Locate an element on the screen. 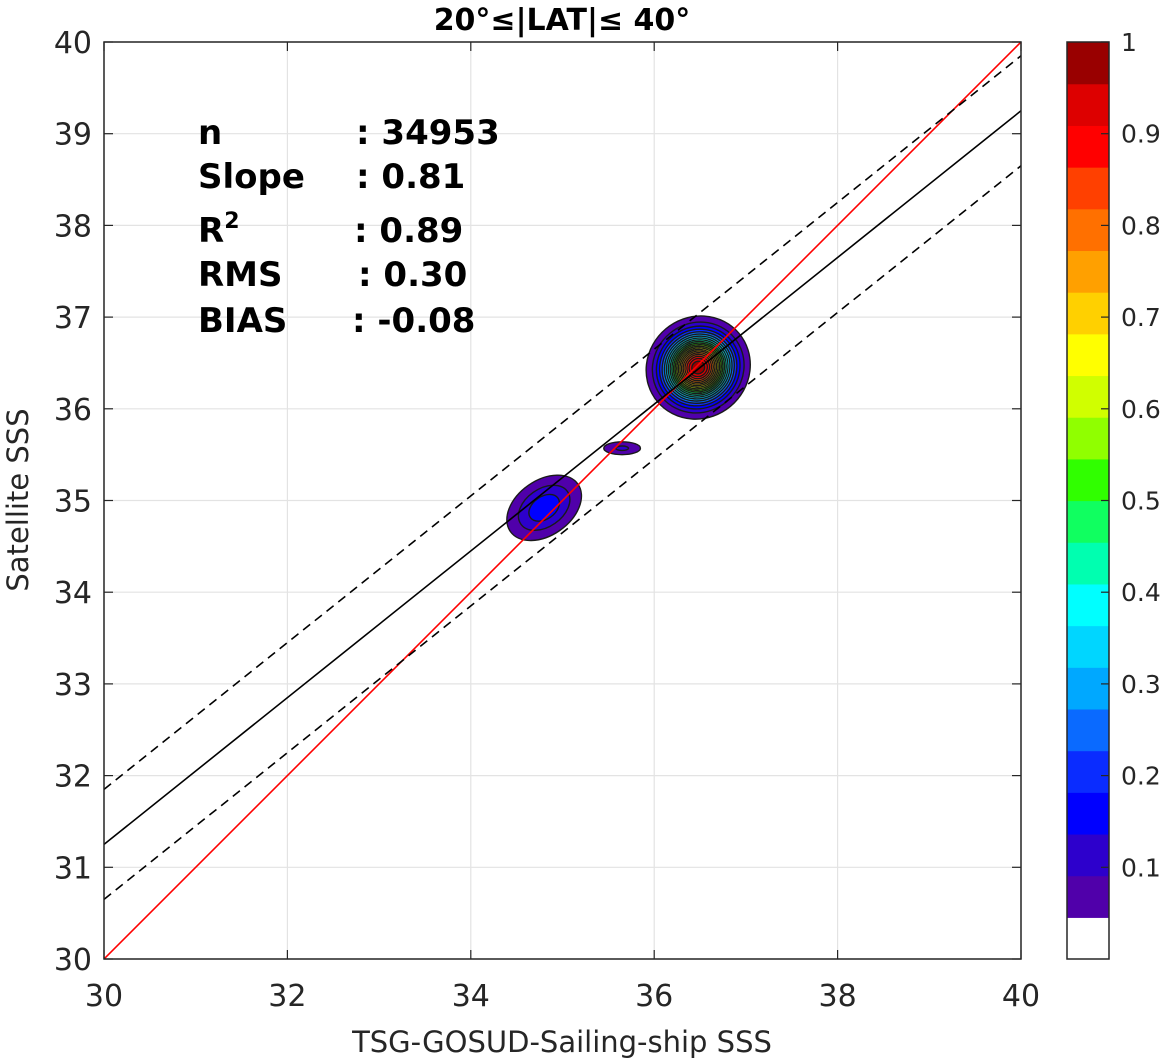 The image size is (1172, 1062). x-tick-label: 38 is located at coordinates (838, 996).